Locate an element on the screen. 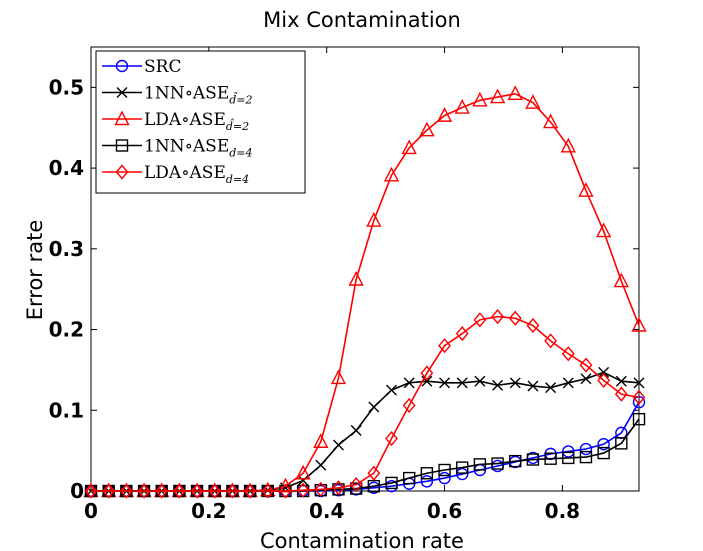  chart-title: Mix Contamination is located at coordinates (362, 20).